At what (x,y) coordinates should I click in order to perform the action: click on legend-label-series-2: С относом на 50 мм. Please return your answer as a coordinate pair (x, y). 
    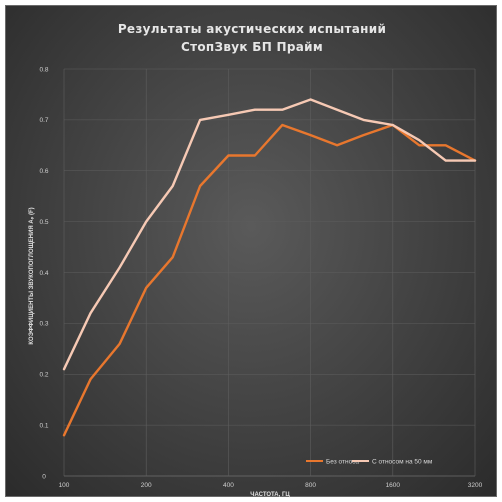
    Looking at the image, I should click on (402, 462).